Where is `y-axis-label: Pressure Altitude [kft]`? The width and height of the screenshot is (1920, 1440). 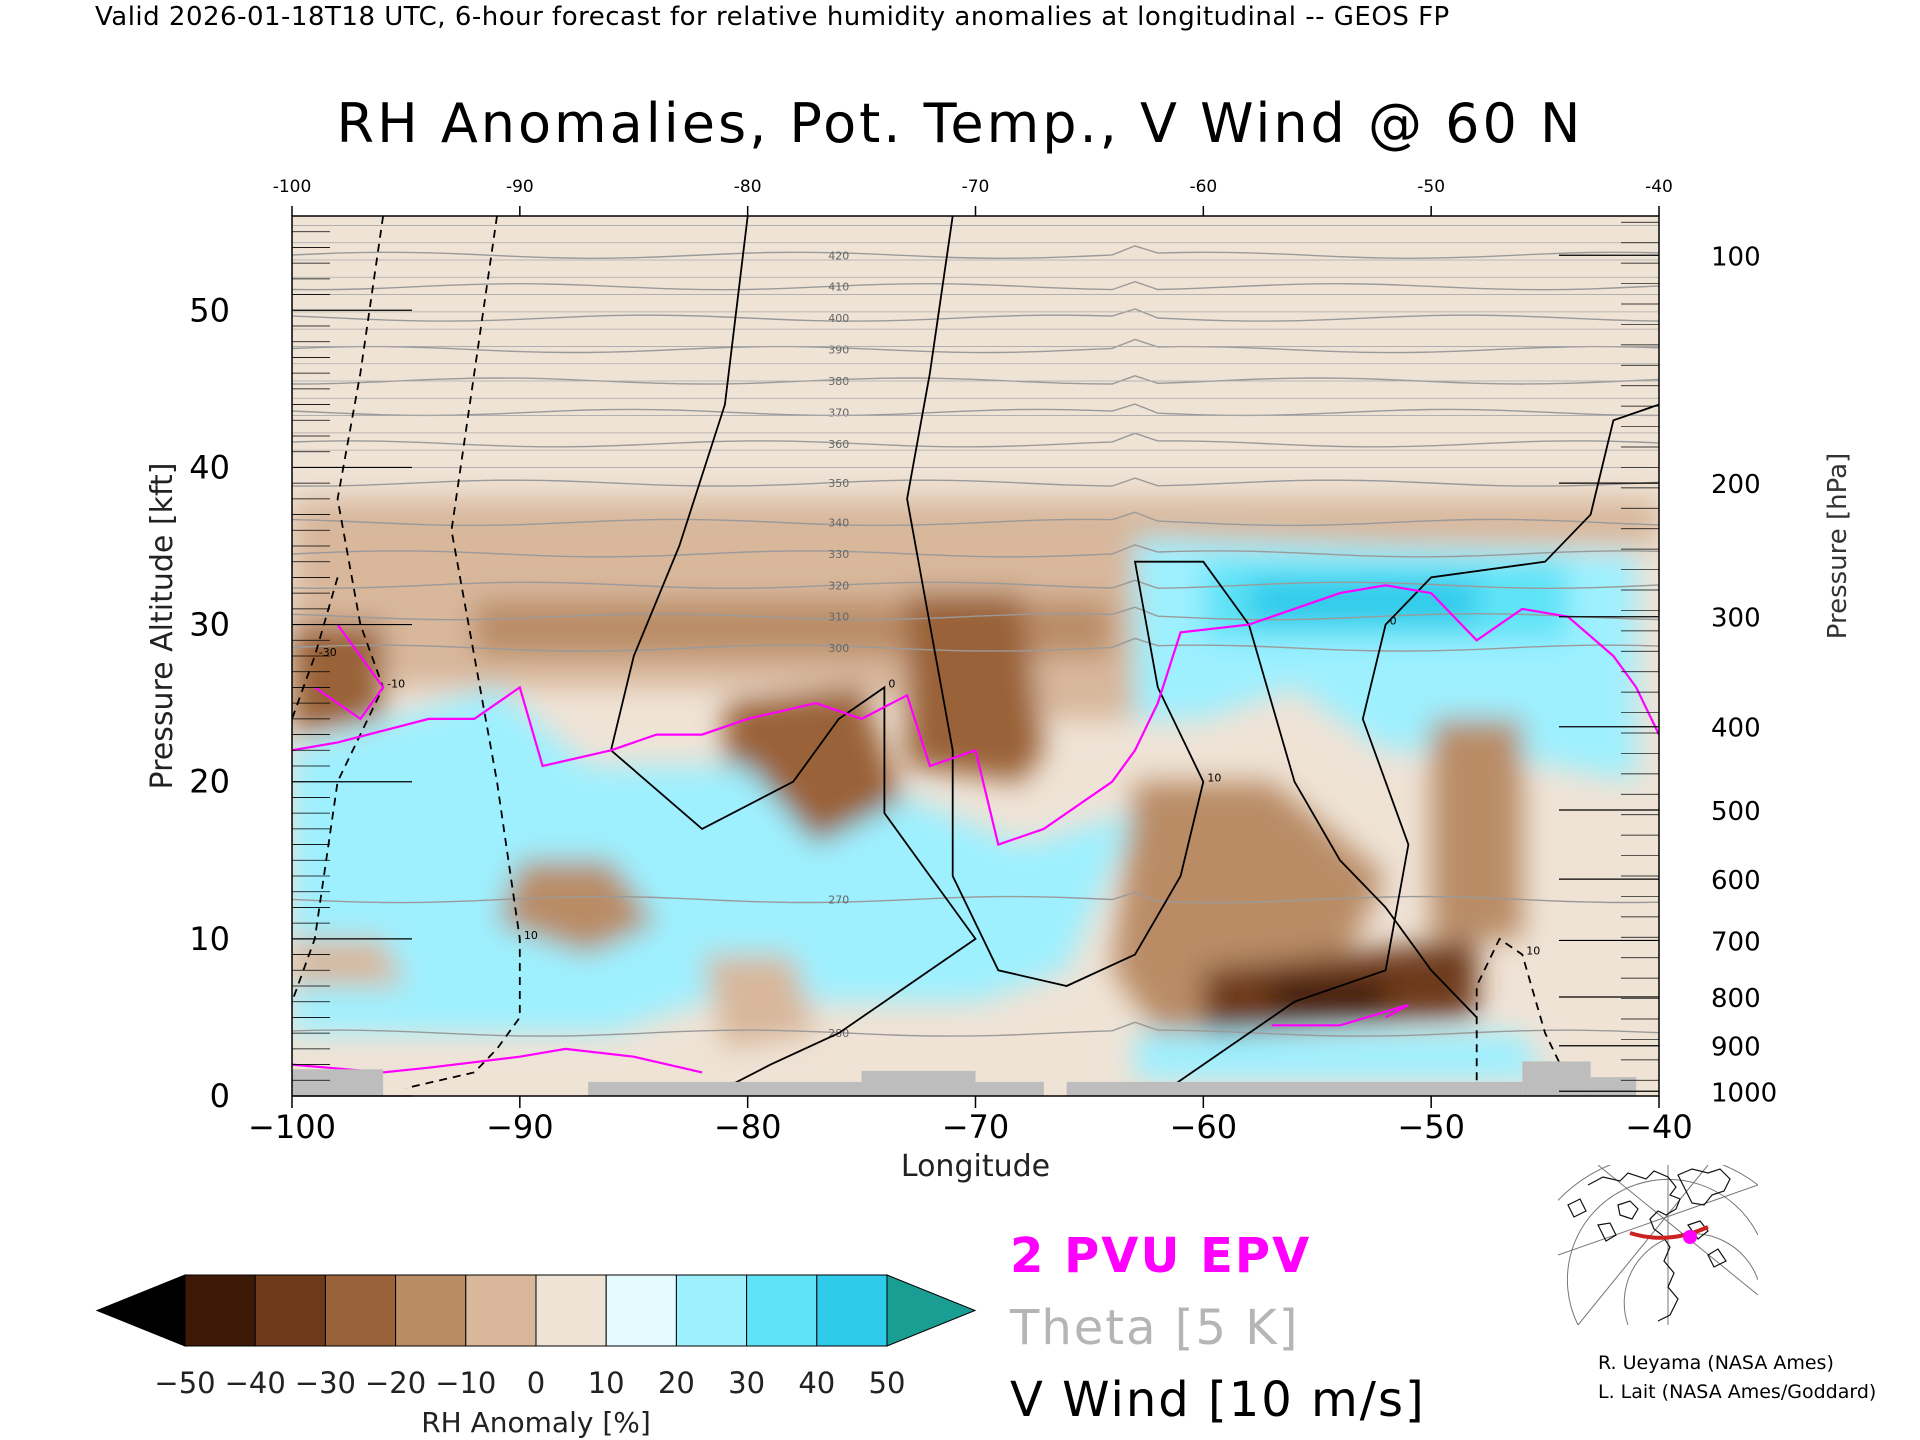
y-axis-label: Pressure Altitude [kft] is located at coordinates (162, 626).